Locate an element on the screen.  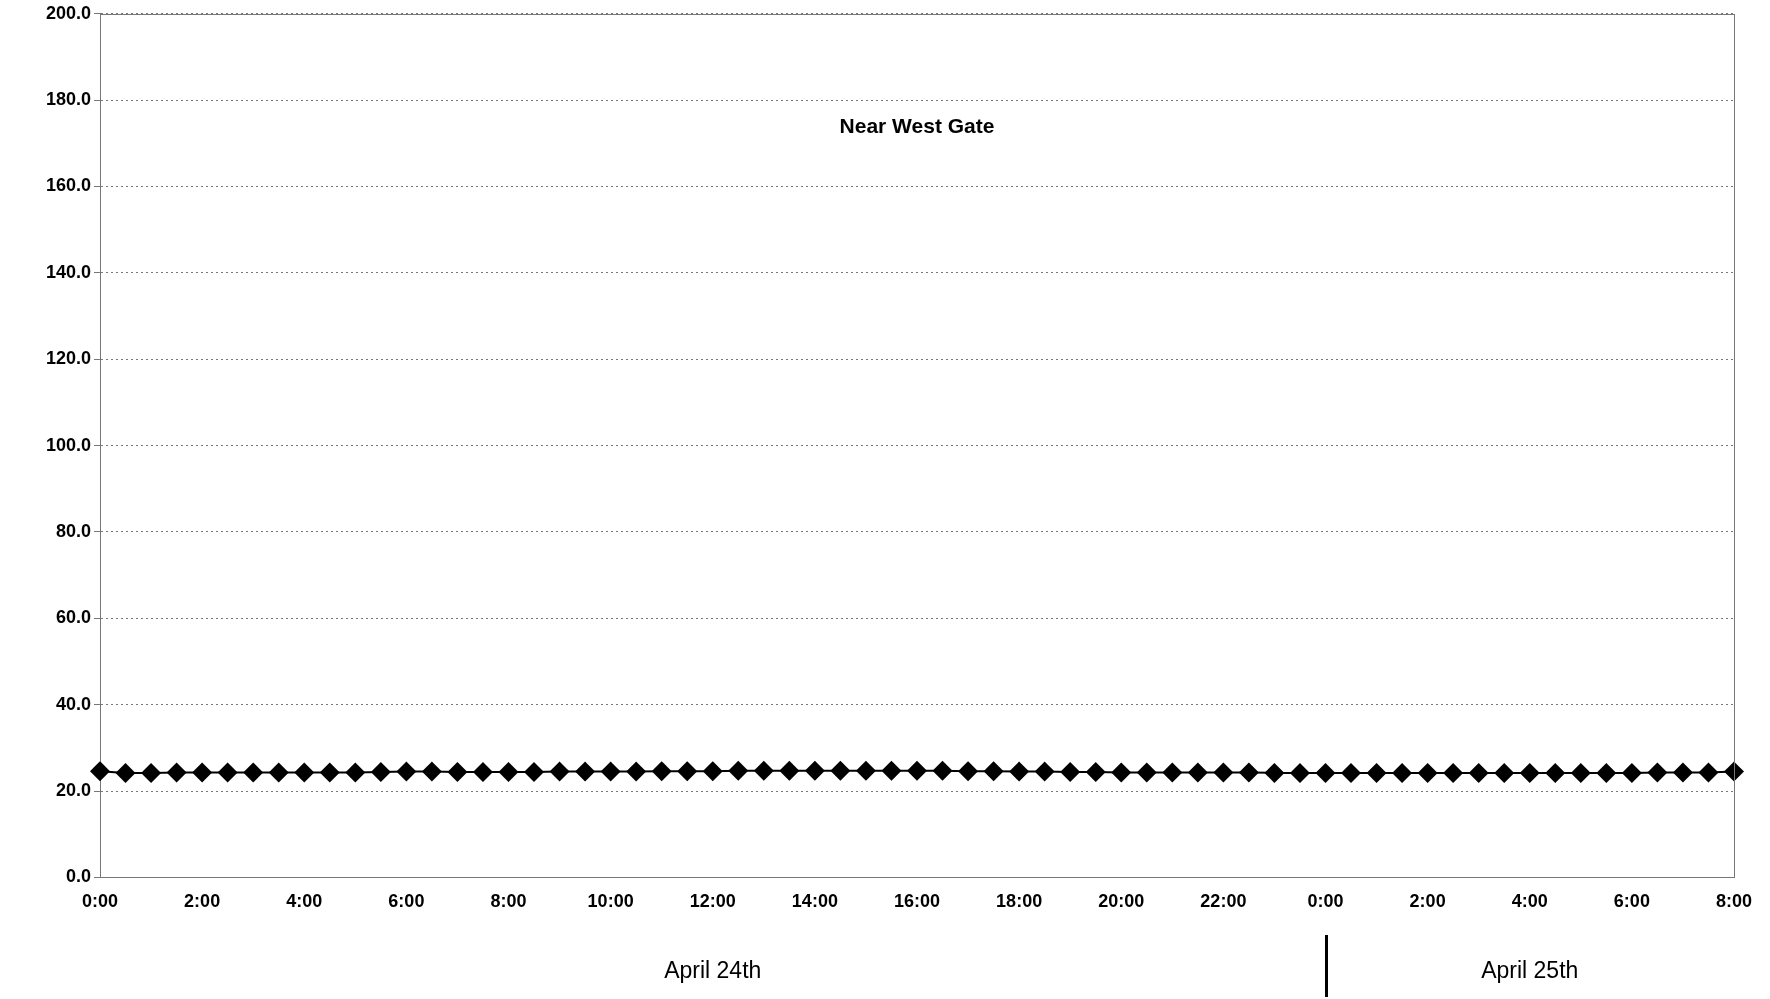
y-tick-label: 180.0 is located at coordinates (68, 99).